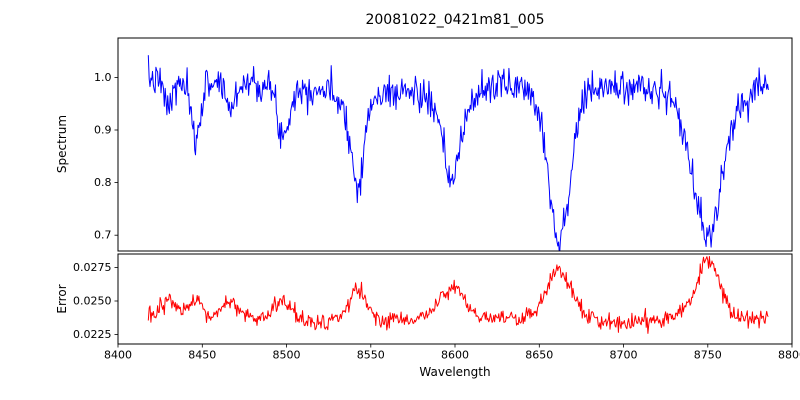 Image resolution: width=800 pixels, height=400 pixels. I want to click on x-tick-label: 8450, so click(202, 355).